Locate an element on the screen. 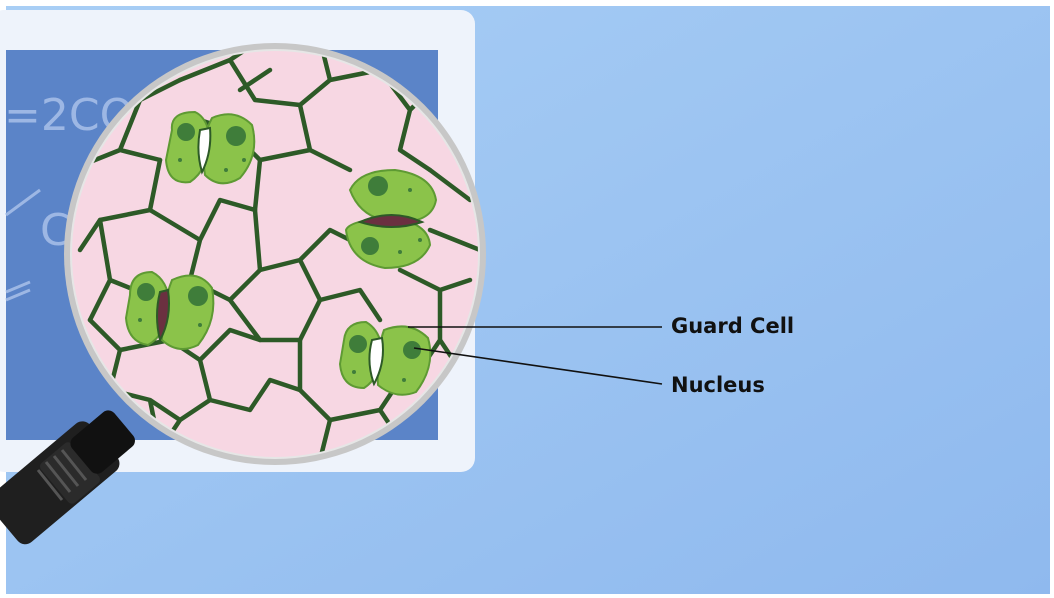 Image resolution: width=1054 pixels, height=598 pixels. eyepiece-icon is located at coordinates (67, 477).